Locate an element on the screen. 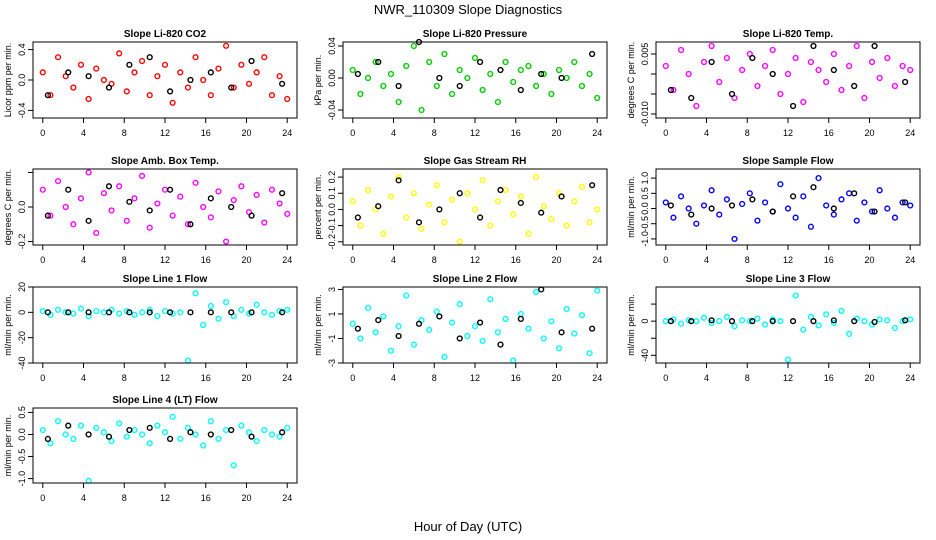 The height and width of the screenshot is (540, 936). y-tick-label: -1.0 is located at coordinates (22, 479).